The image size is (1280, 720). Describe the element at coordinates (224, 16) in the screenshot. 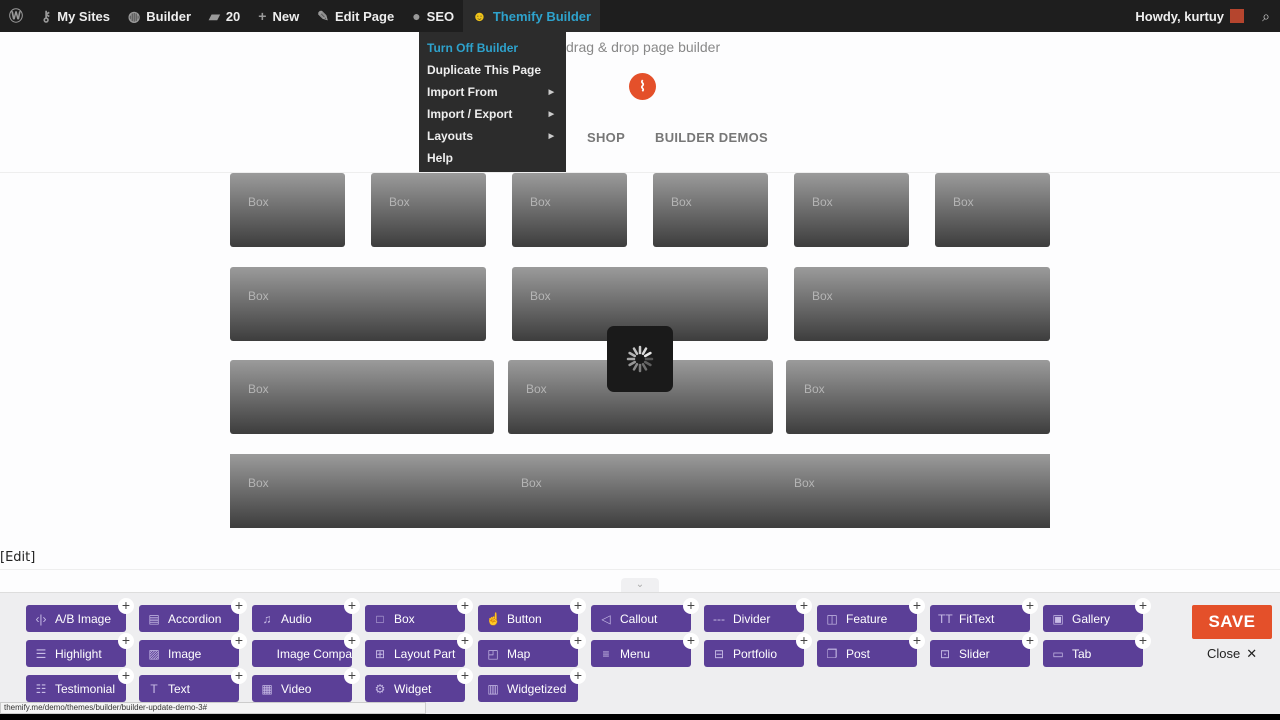

I see `adminbar-item: ▰ 20` at that location.